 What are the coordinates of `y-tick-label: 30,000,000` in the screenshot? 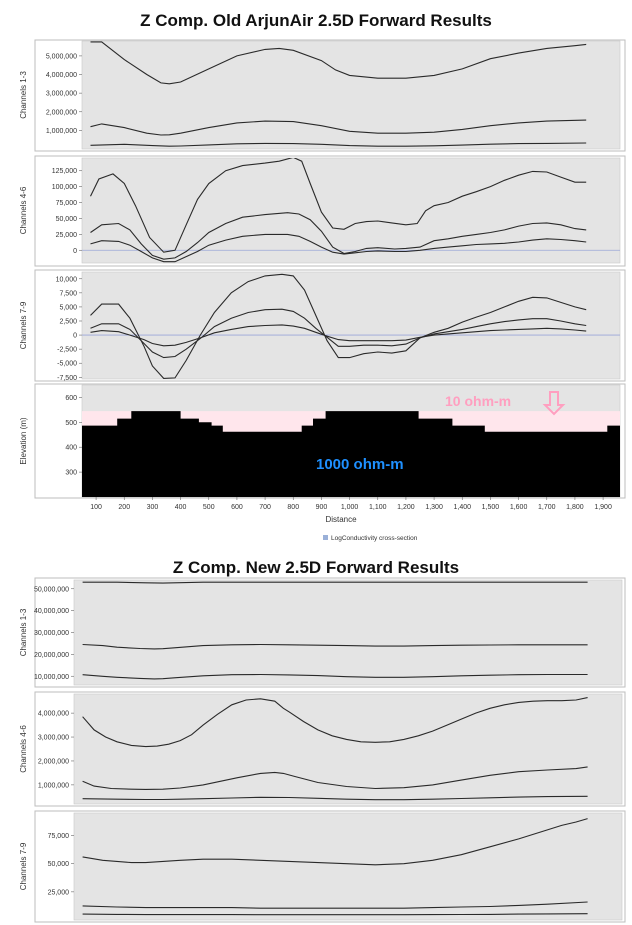 It's located at (51, 633).